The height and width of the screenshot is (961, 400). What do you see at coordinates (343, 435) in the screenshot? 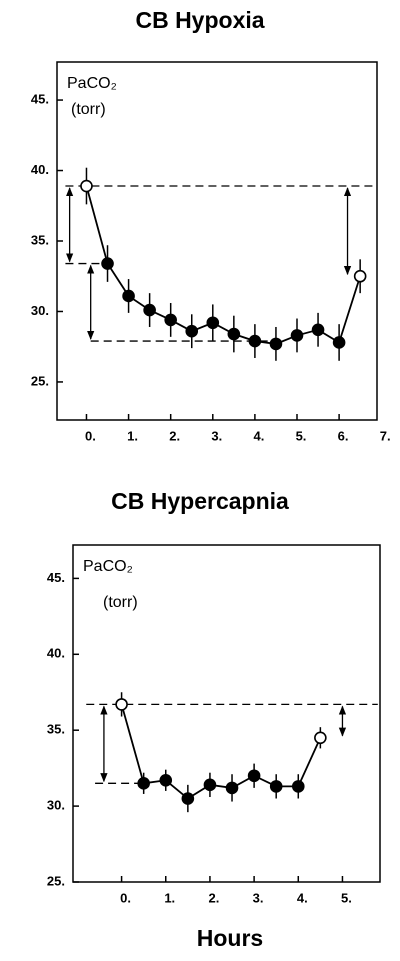
I see `x-tick-label: 6.` at bounding box center [343, 435].